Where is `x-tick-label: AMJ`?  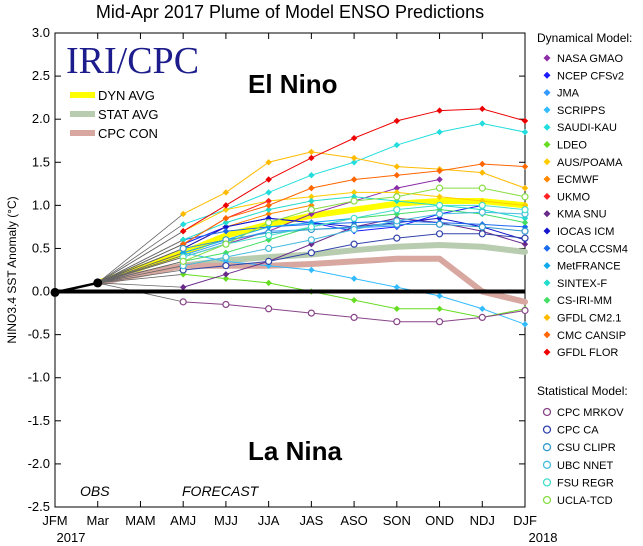 x-tick-label: AMJ is located at coordinates (183, 520).